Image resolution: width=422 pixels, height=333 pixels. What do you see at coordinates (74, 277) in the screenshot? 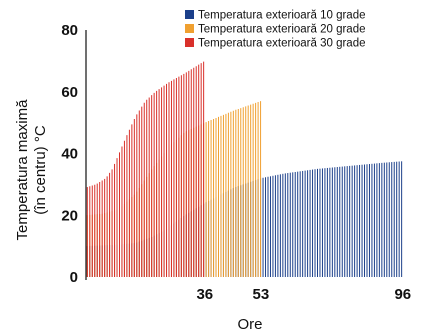
I see `y-tick-label: 0` at bounding box center [74, 277].